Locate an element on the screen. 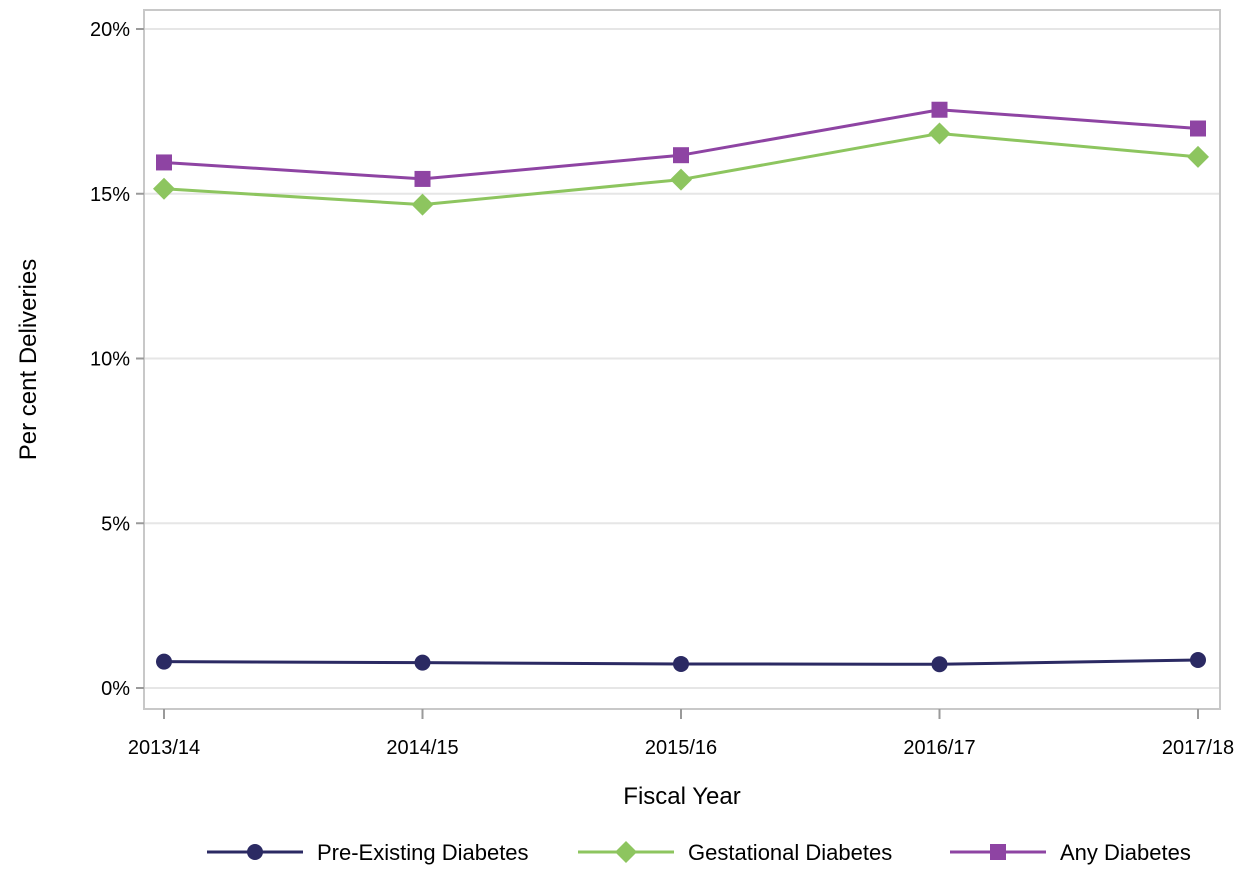 This screenshot has height=869, width=1256. x-tick-label: 2015/16 is located at coordinates (681, 748).